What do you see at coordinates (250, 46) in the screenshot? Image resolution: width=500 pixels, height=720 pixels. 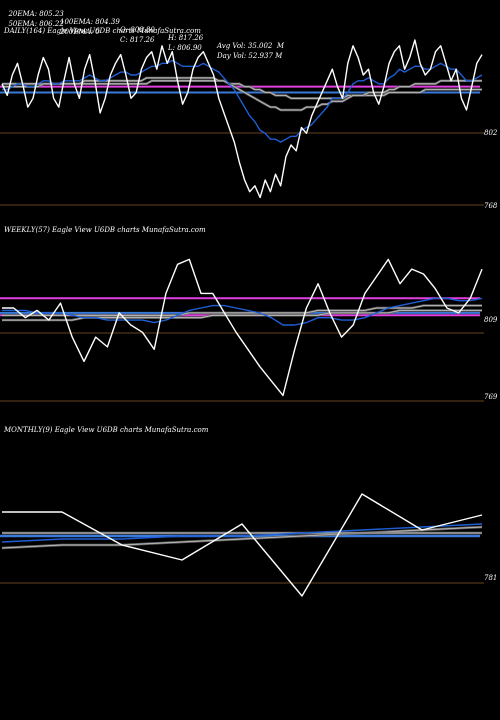 I see `stat-avg-vol: Avg Vol: 35.002 M` at bounding box center [250, 46].